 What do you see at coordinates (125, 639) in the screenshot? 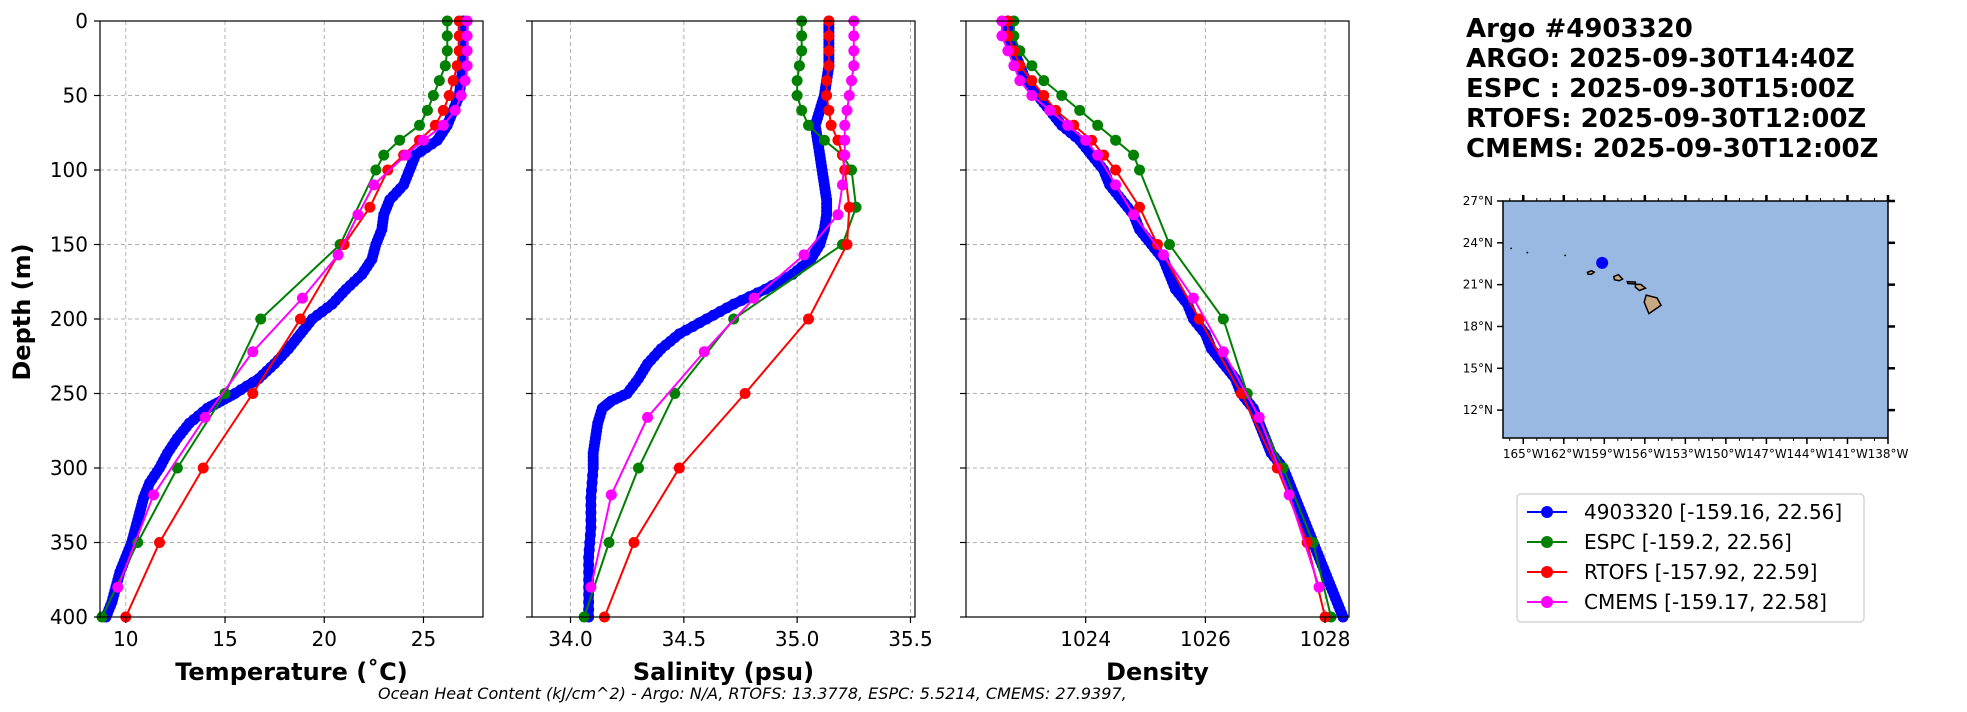
I see `temperature-xtick-label: 10` at bounding box center [125, 639].